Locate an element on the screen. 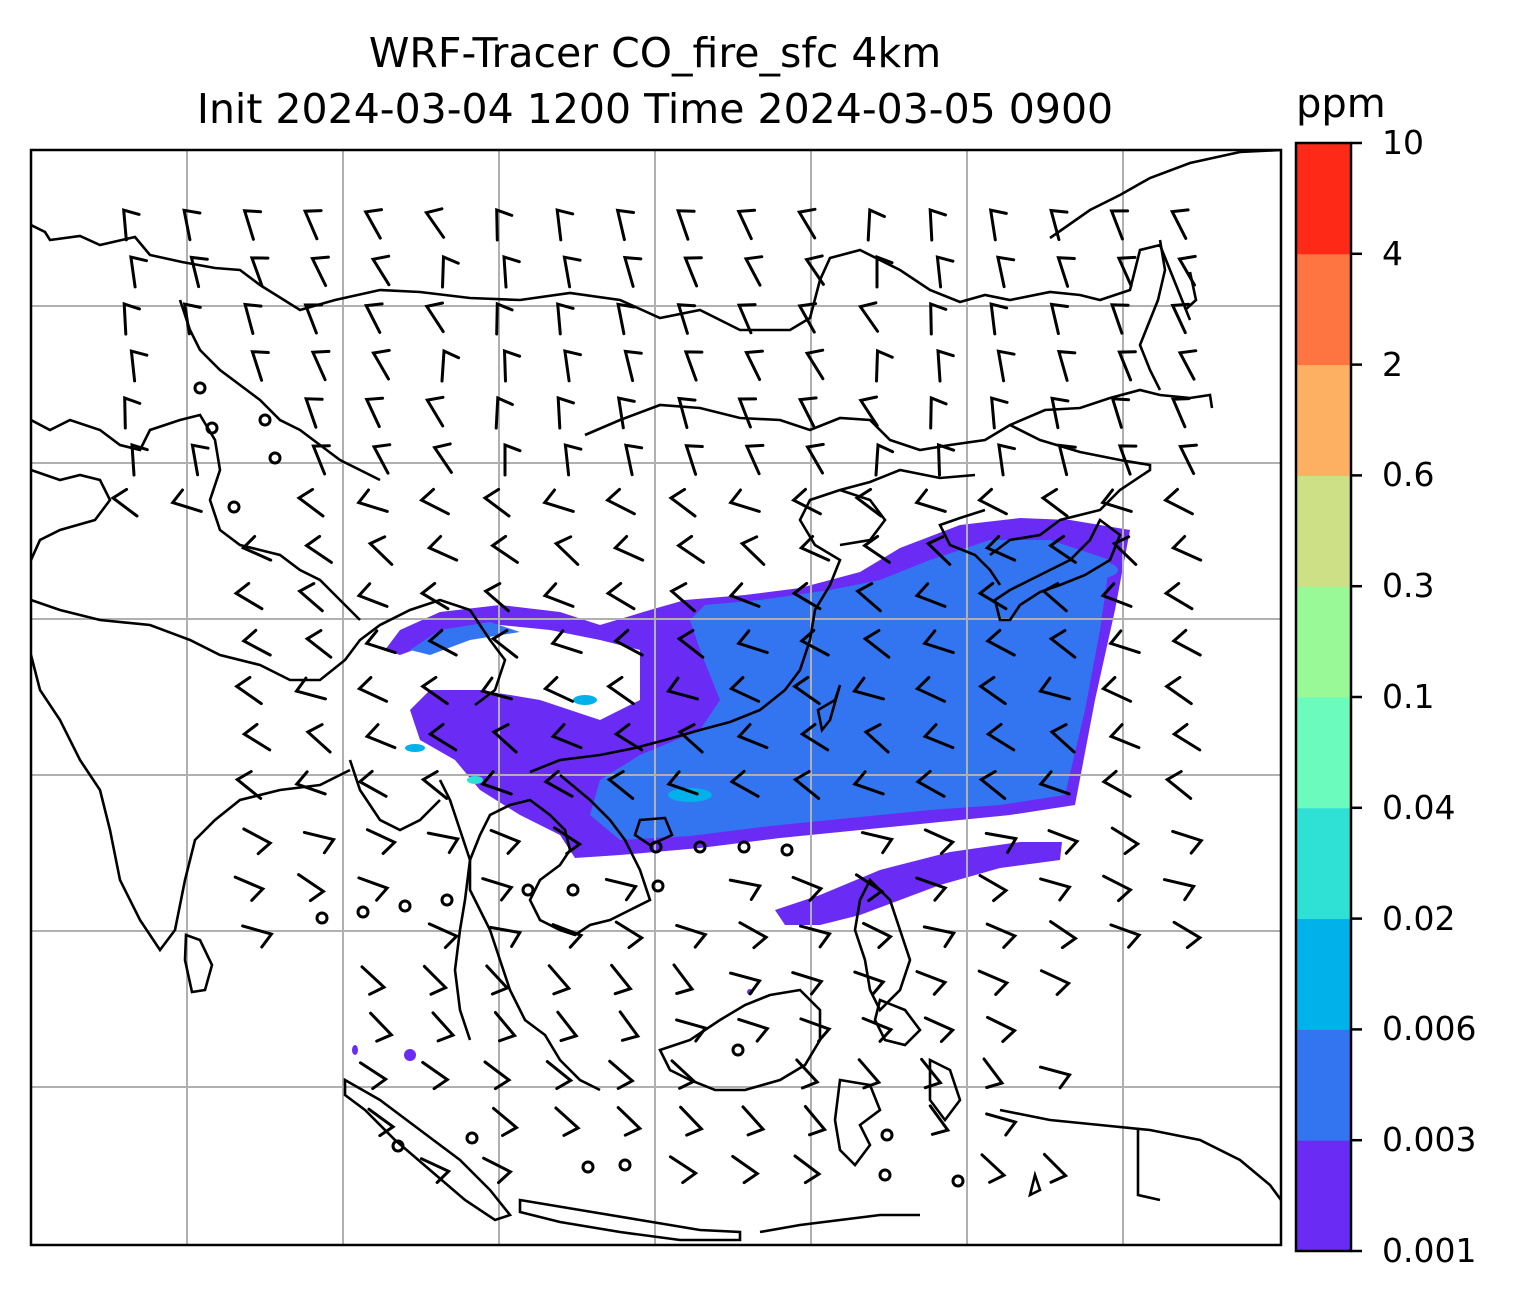 This screenshot has width=1528, height=1306. western-coast is located at coordinates (71, 514).